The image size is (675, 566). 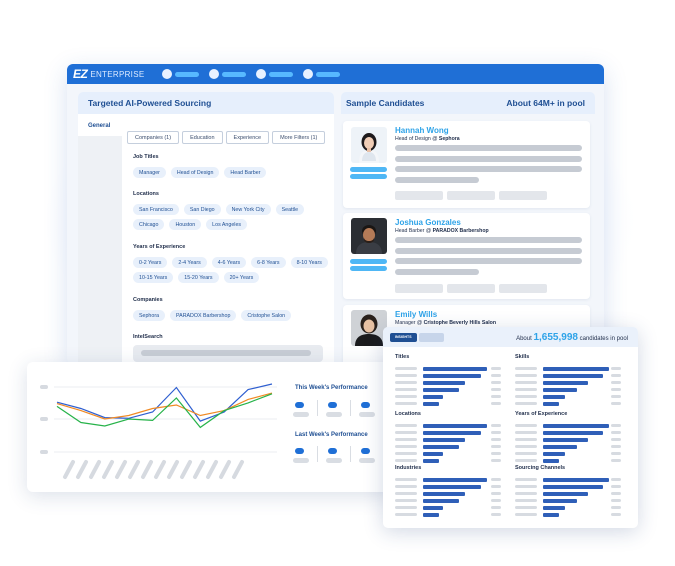 What do you see at coordinates (350, 408) in the screenshot?
I see `metric-divider` at bounding box center [350, 408].